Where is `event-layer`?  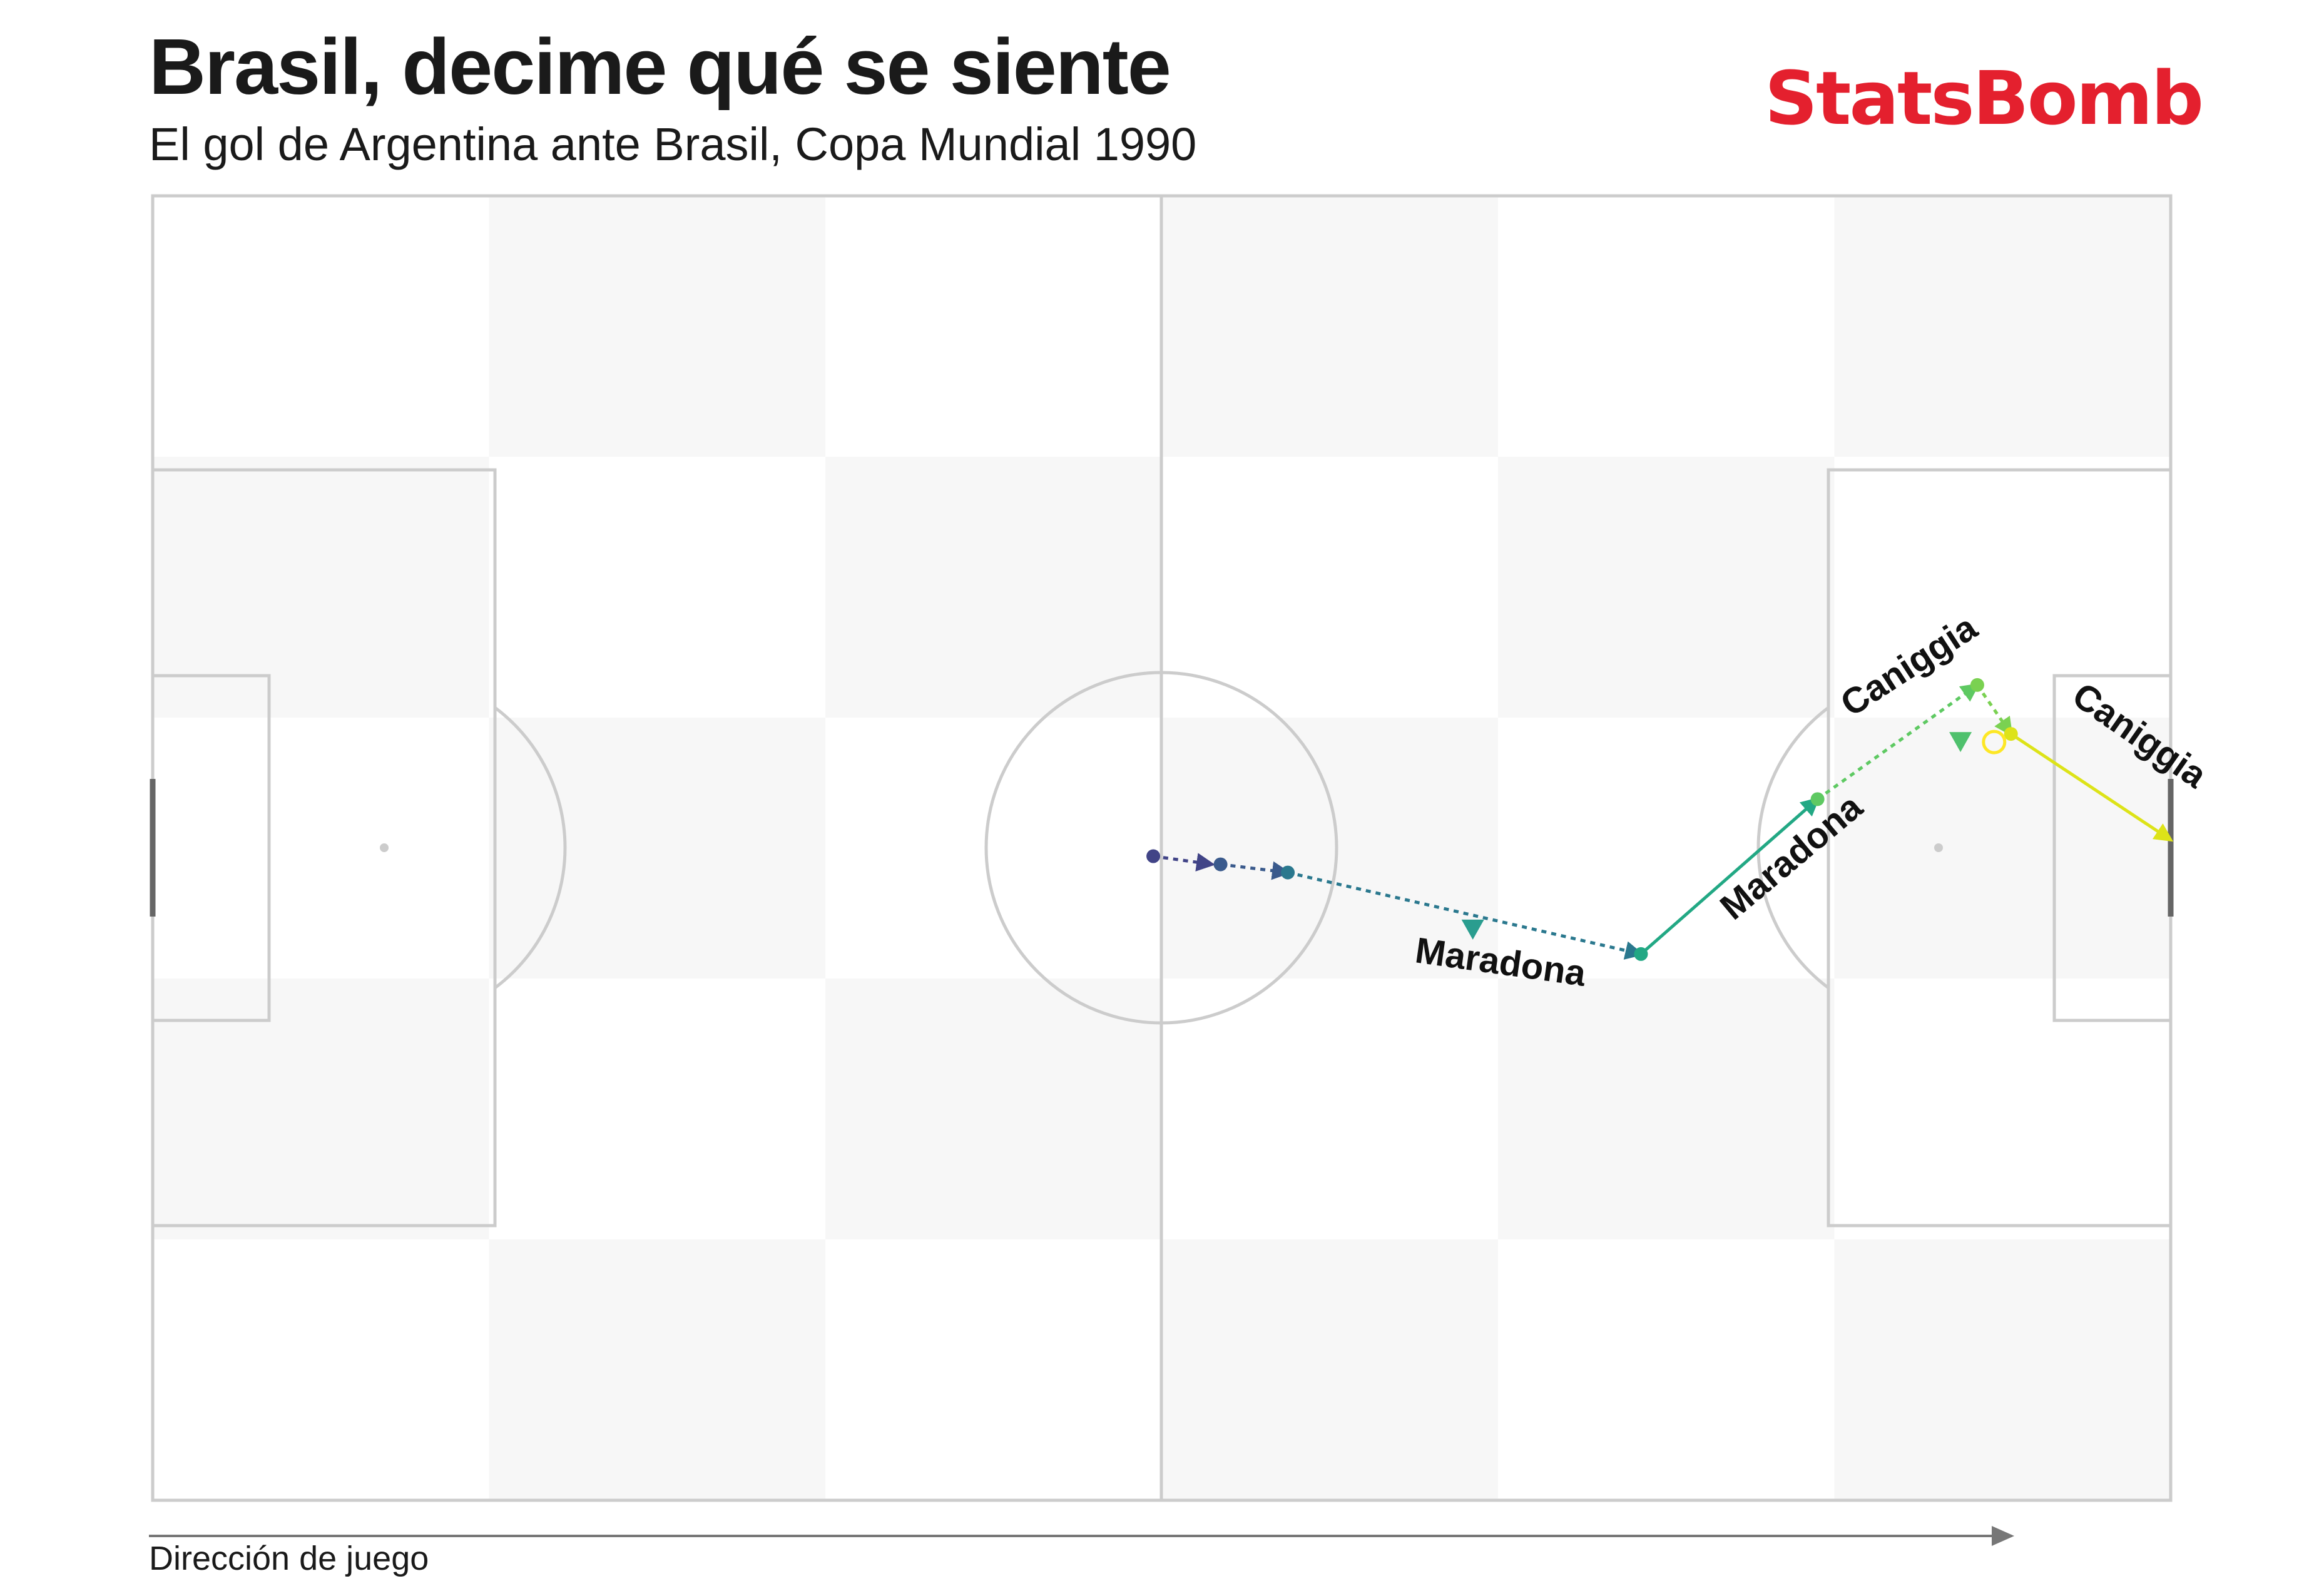
event-layer is located at coordinates (1660, 819).